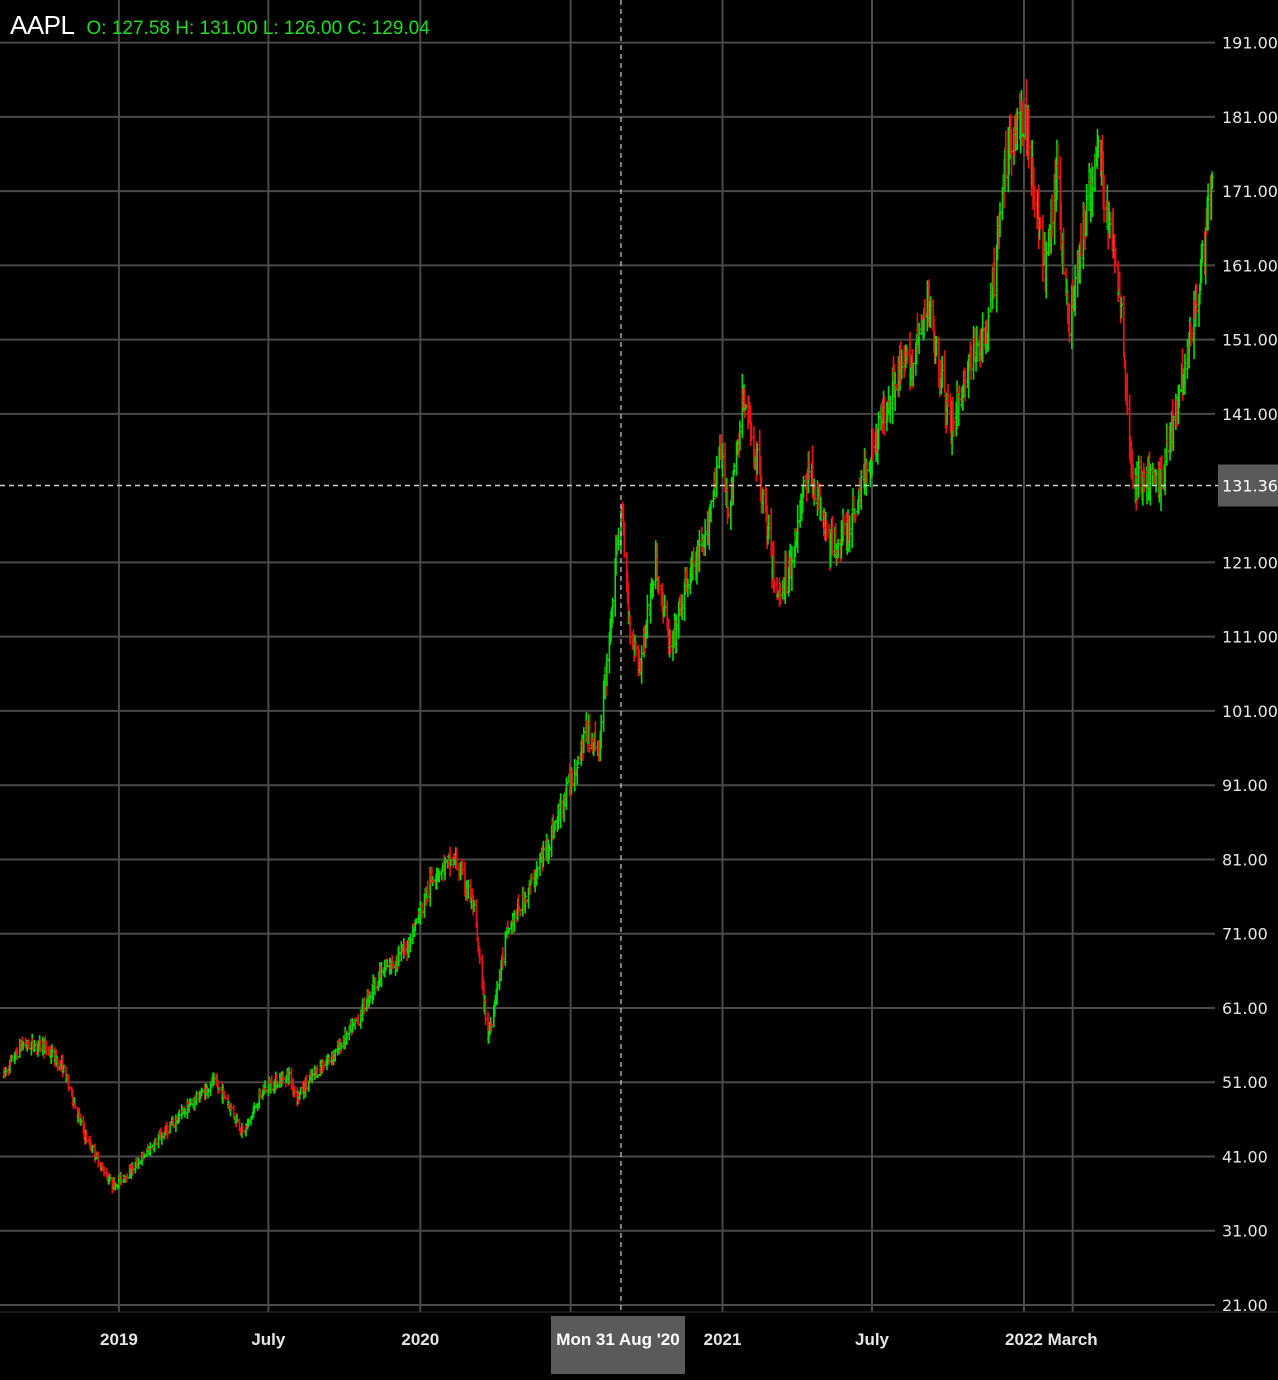  Describe the element at coordinates (420, 1339) in the screenshot. I see `time-tick-label: 2020` at that location.